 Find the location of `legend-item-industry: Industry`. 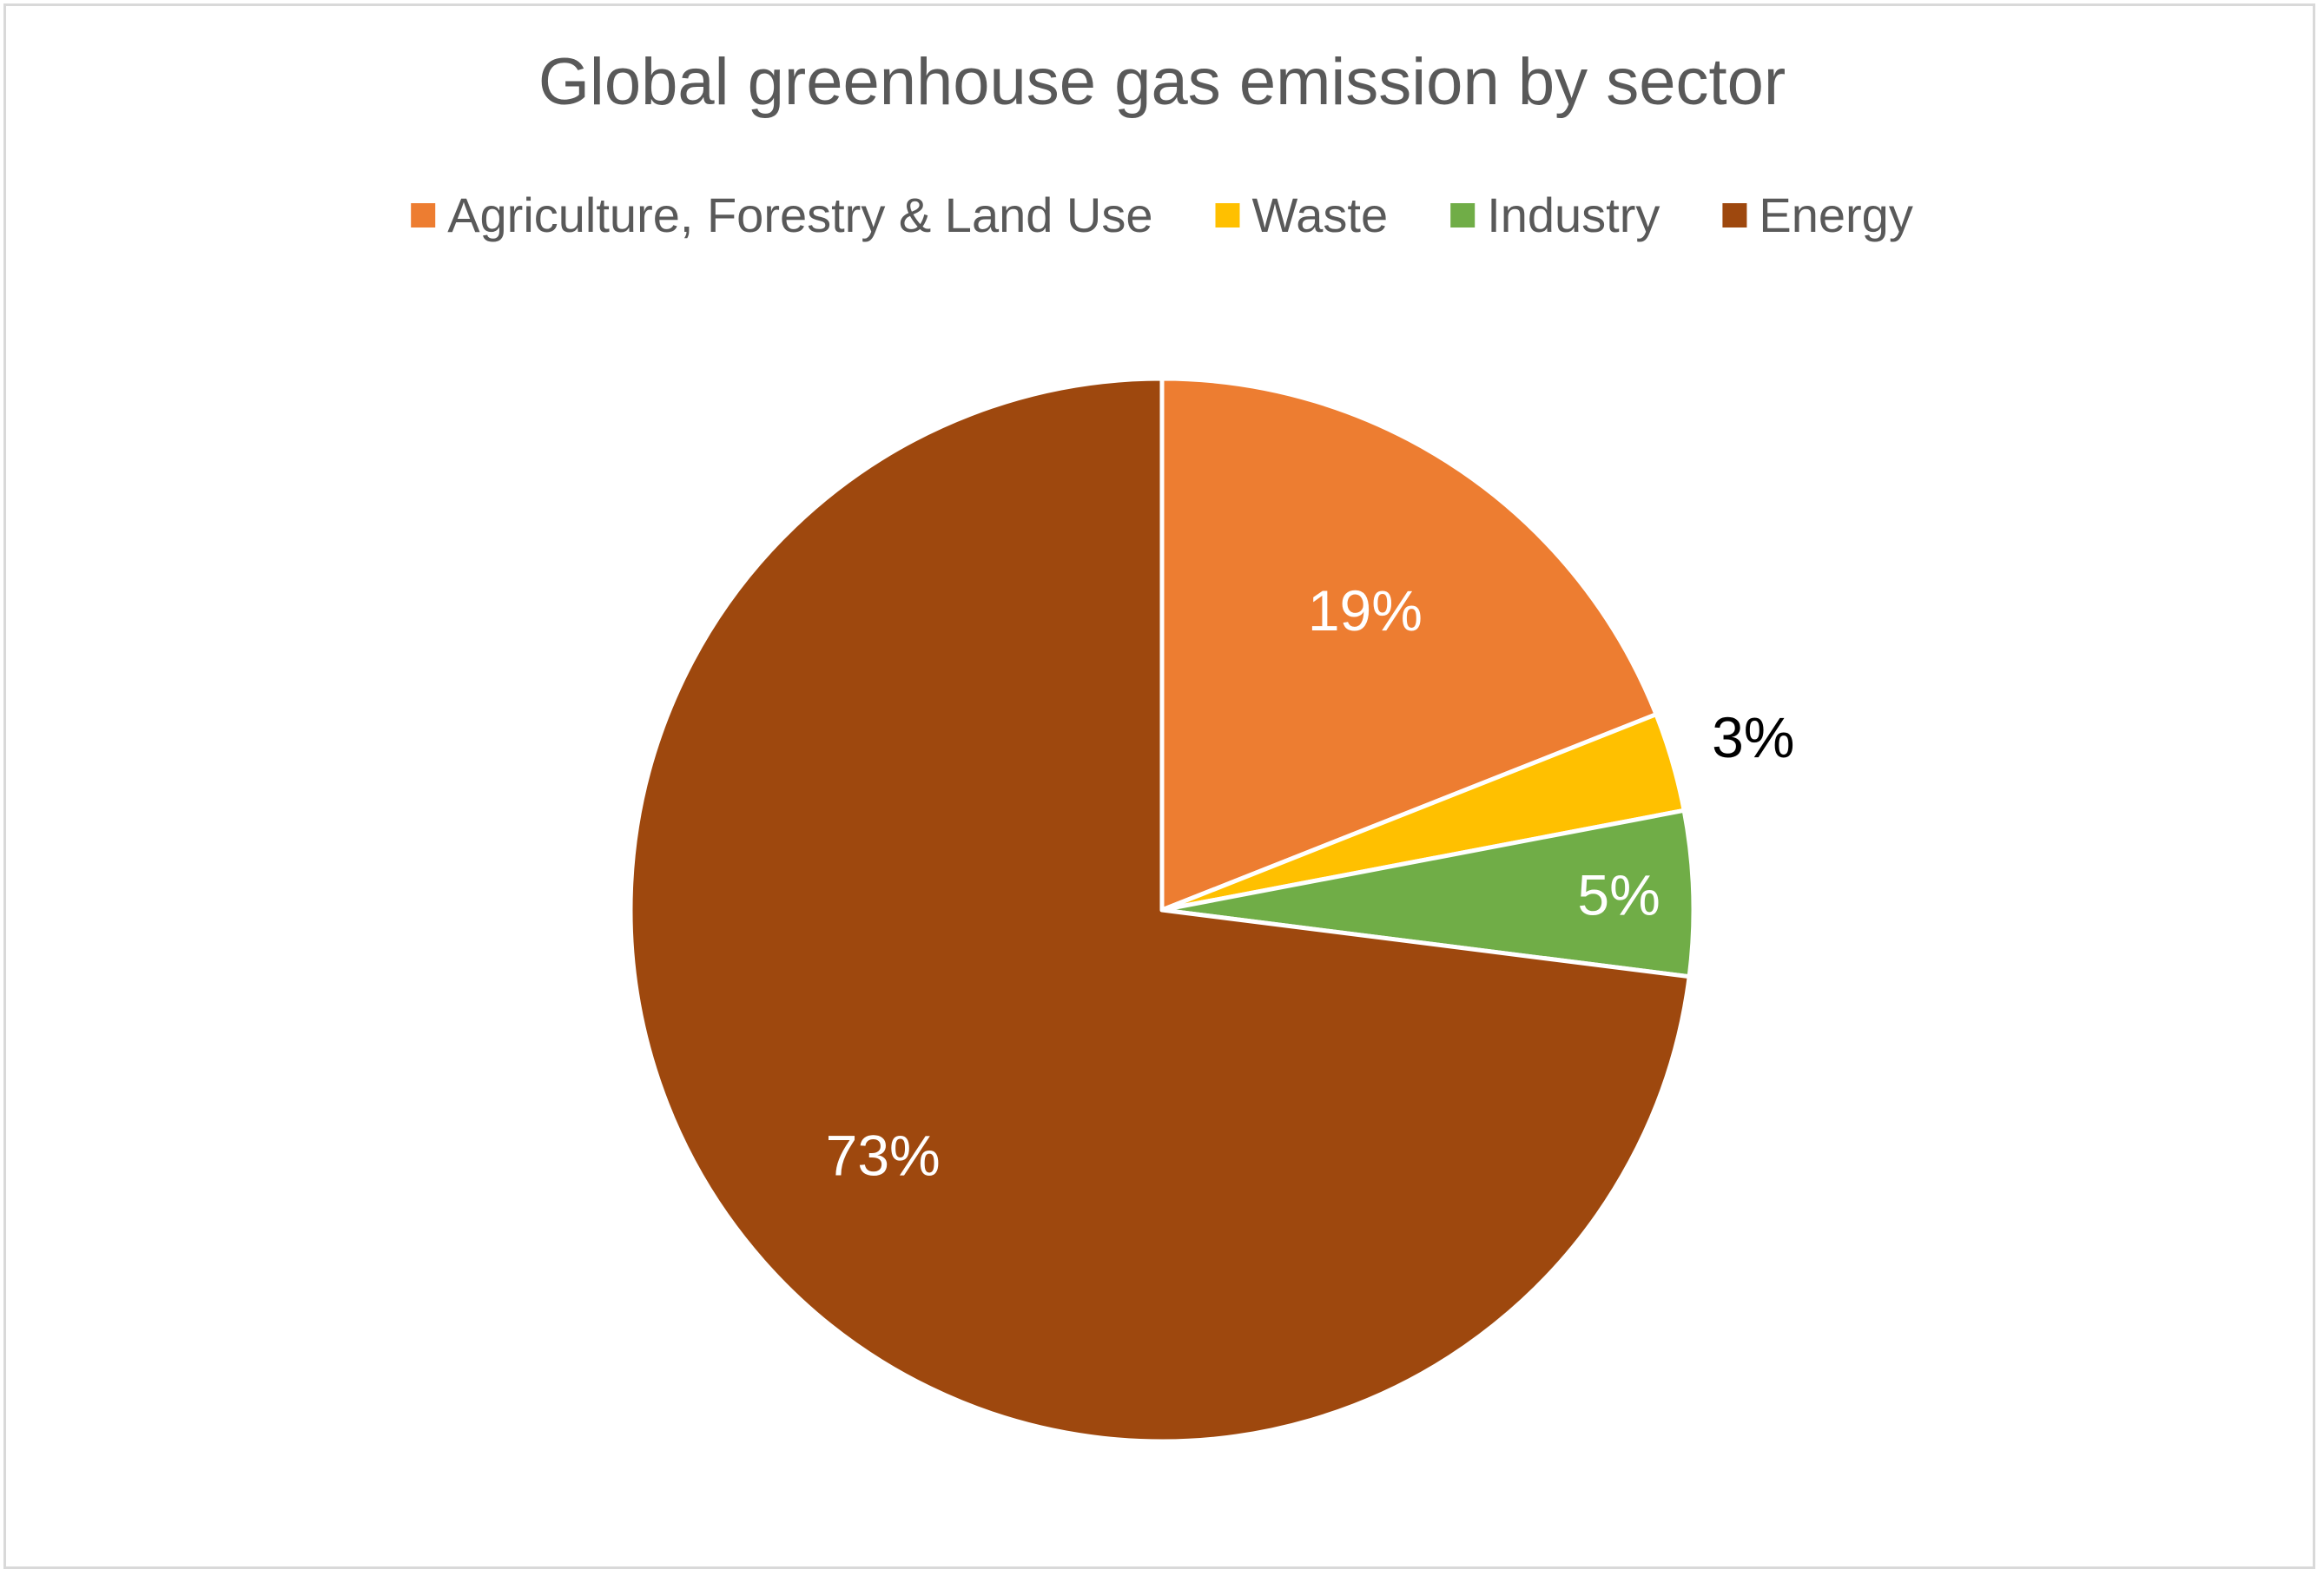

legend-item-industry: Industry is located at coordinates (1555, 215).